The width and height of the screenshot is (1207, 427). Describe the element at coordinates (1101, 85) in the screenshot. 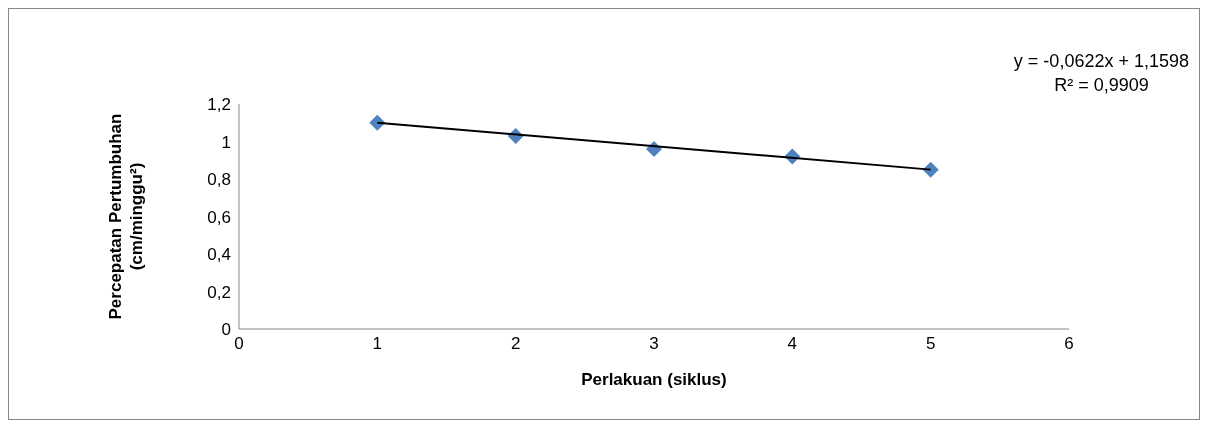

I see `text: R² = 0,9909` at that location.